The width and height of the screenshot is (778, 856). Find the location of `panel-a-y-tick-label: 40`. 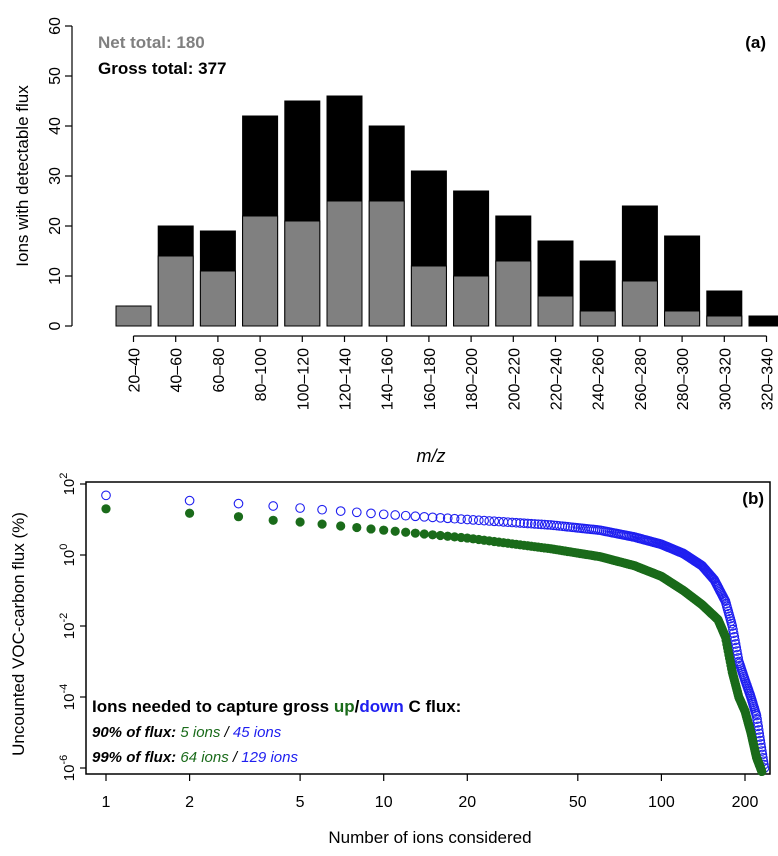

panel-a-y-tick-label: 40 is located at coordinates (55, 126).